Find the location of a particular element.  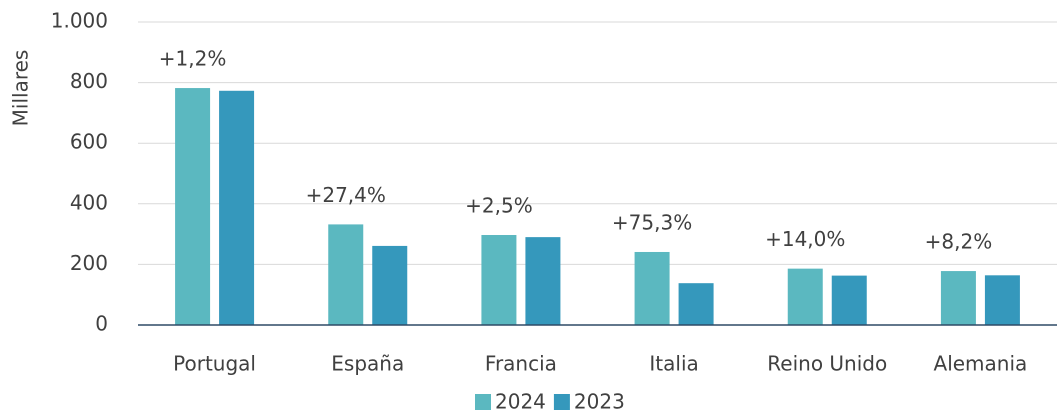

annotation: +27,4% is located at coordinates (346, 195).